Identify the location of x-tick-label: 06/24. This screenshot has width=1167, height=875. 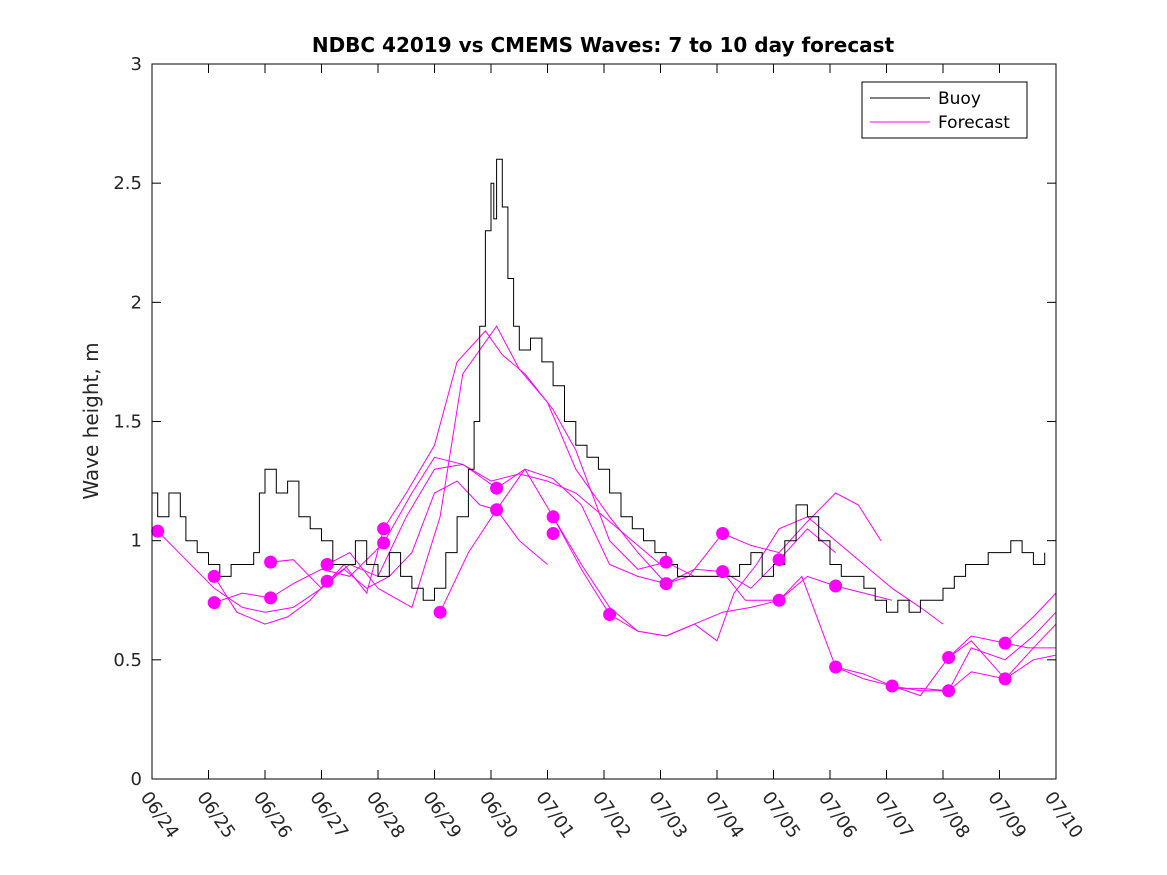
(159, 815).